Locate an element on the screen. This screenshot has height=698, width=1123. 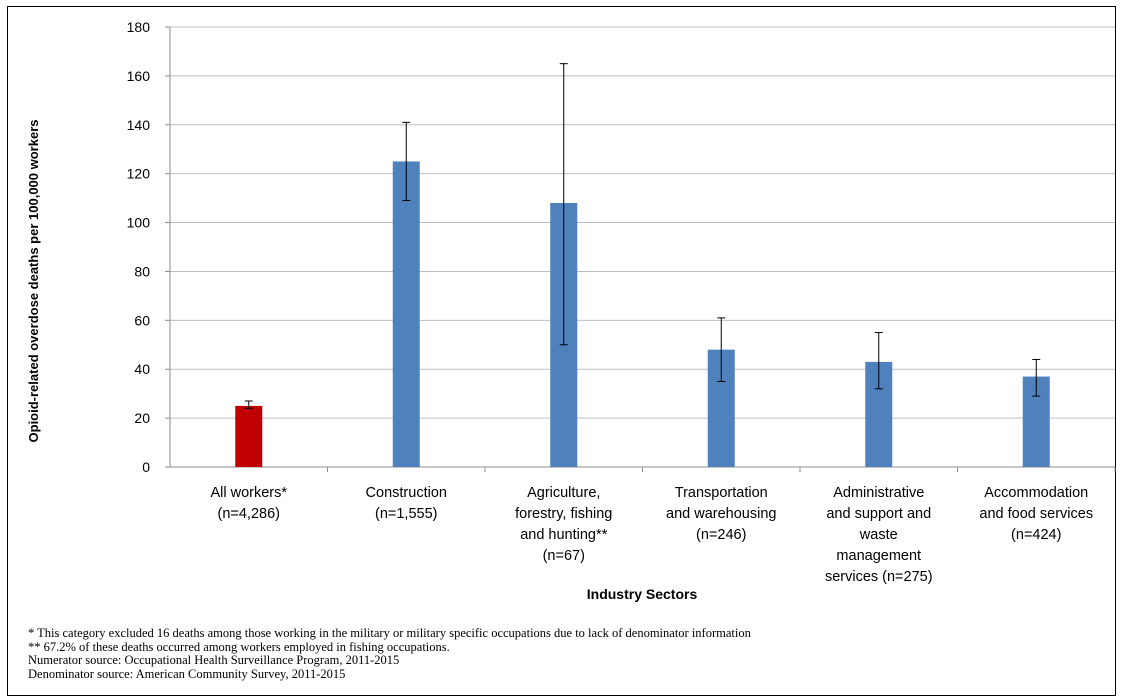
x-tick-label: Accommodation and food services (n=424) is located at coordinates (1036, 514).